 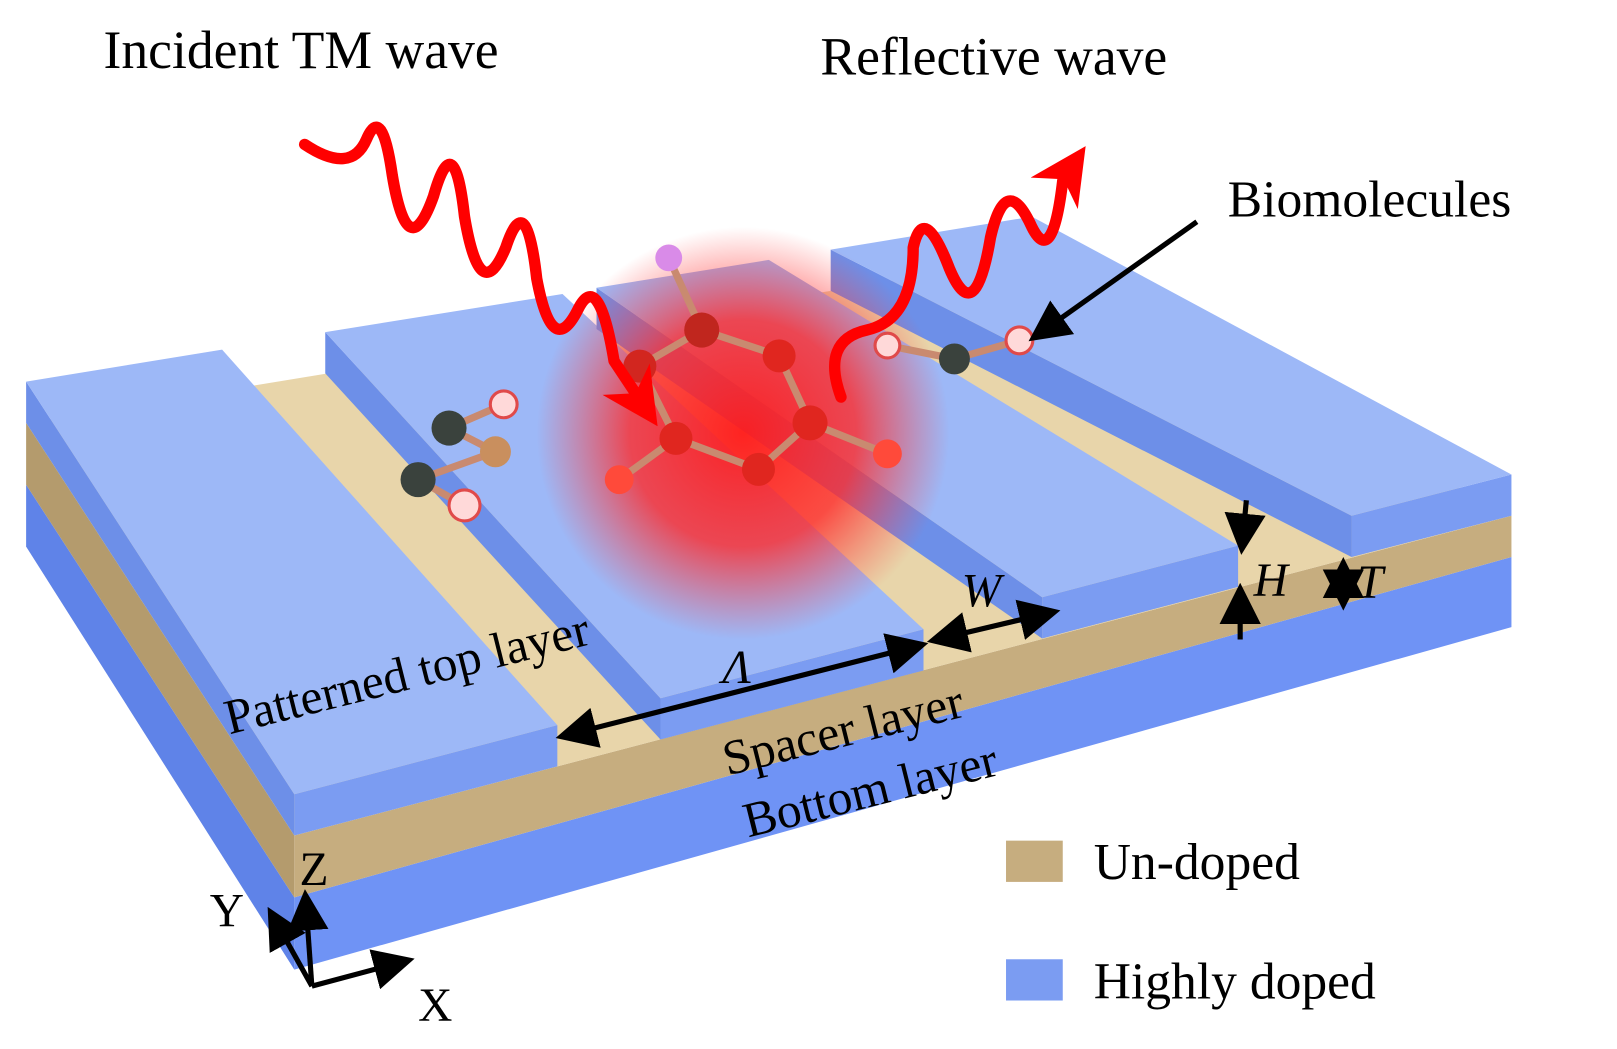 I want to click on period-arrow, so click(x=742, y=690).